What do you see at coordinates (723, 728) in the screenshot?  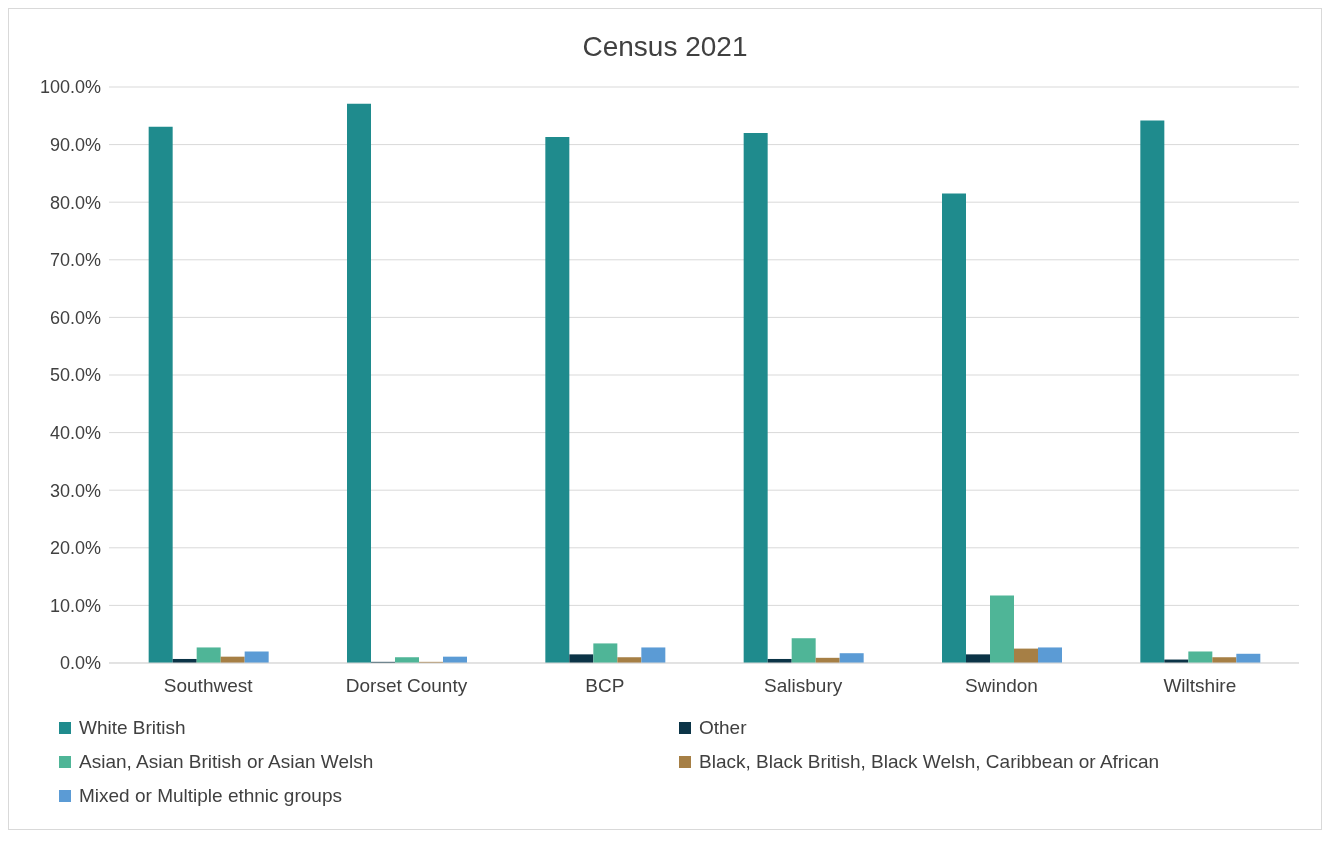 I see `legend-label: Other` at bounding box center [723, 728].